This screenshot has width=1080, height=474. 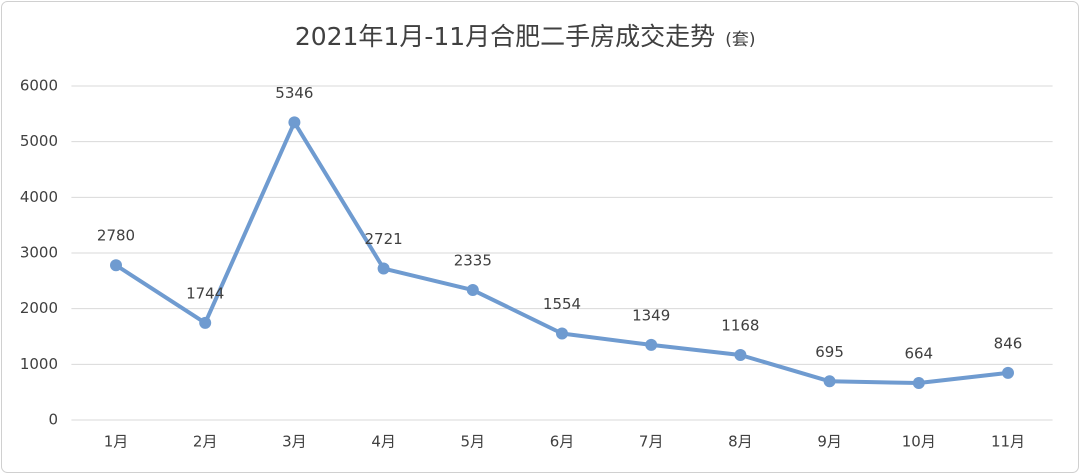 What do you see at coordinates (294, 93) in the screenshot?
I see `data-label: 5346` at bounding box center [294, 93].